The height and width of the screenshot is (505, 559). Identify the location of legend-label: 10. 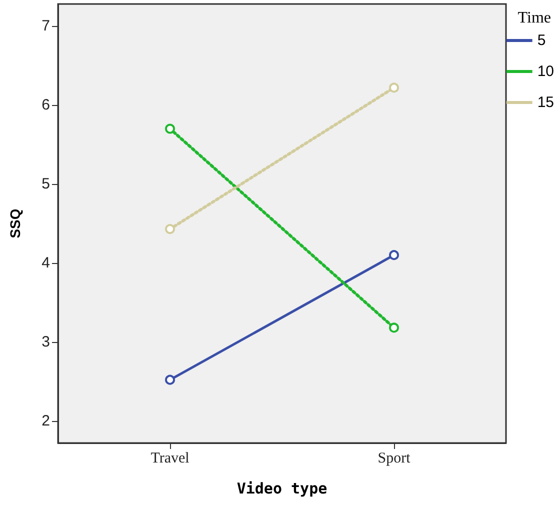
(545, 71).